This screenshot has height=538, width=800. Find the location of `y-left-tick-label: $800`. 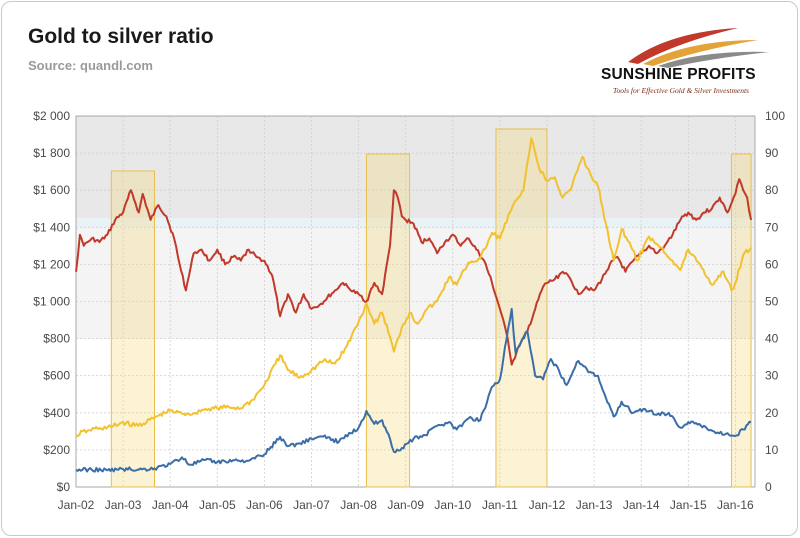

y-left-tick-label: $800 is located at coordinates (56, 339).